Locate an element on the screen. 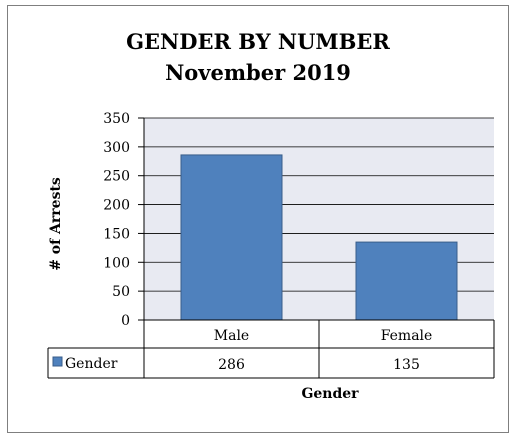  chart-subtitle: November 2019 is located at coordinates (258, 72).